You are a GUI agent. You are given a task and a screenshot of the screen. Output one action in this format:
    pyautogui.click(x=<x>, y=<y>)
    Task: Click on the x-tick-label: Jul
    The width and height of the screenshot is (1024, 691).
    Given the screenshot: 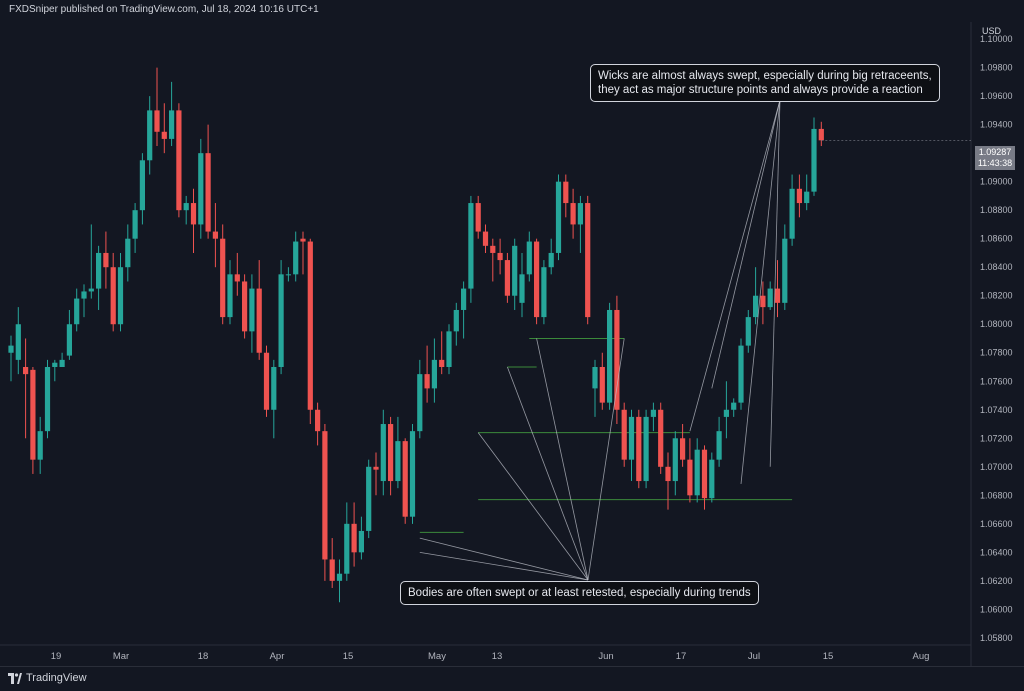 What is the action you would take?
    pyautogui.click(x=754, y=656)
    